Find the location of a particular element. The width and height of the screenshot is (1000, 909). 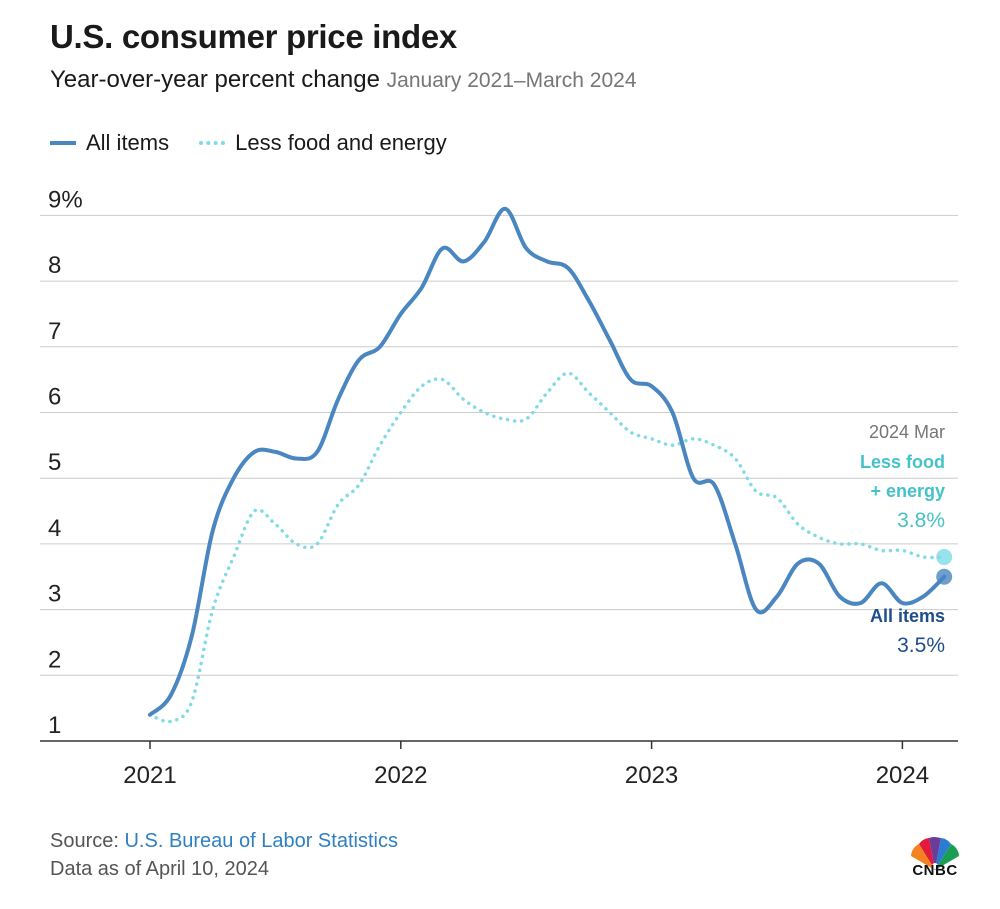

x-tick-label: 2023 is located at coordinates (651, 775).